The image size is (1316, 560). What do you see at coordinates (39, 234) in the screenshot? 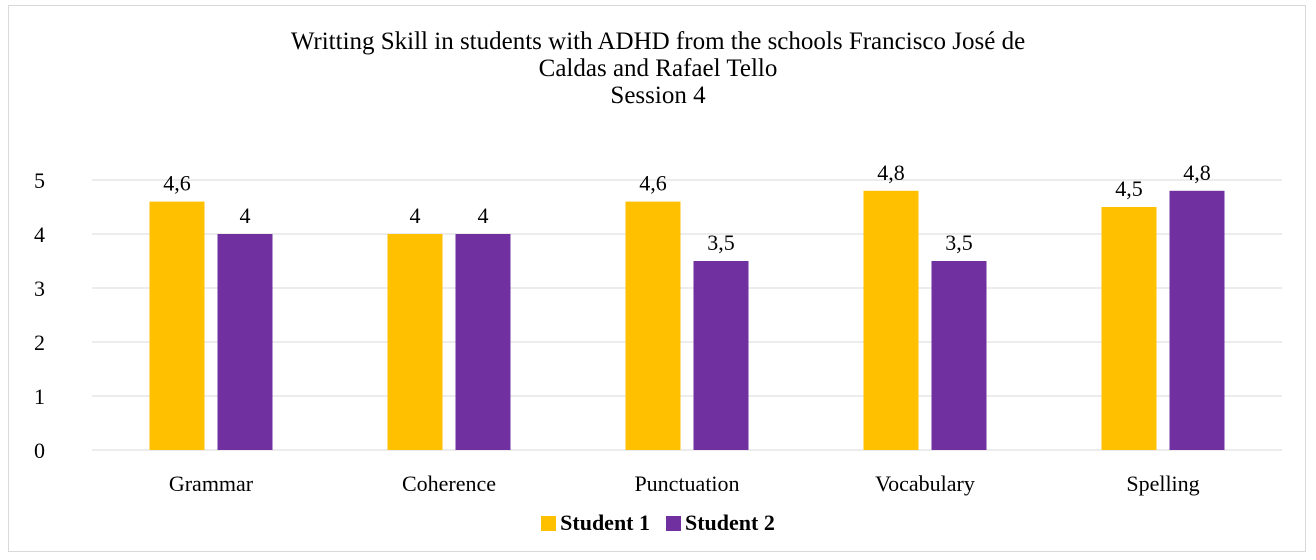
I see `y-tick-label: 4` at bounding box center [39, 234].